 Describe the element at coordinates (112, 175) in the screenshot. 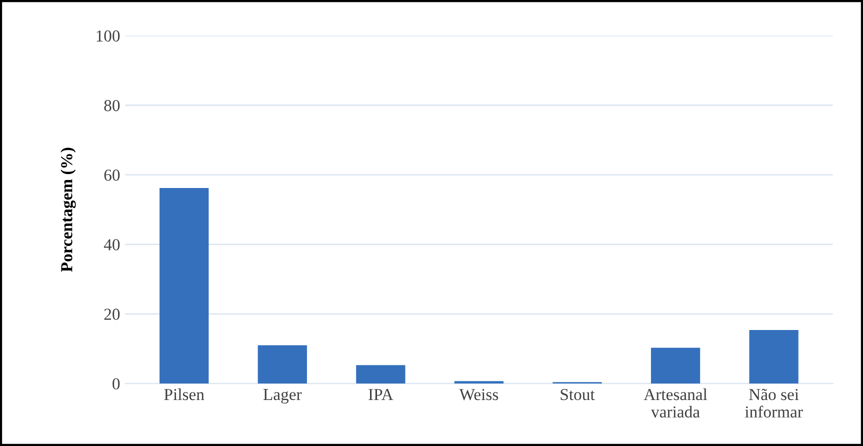

I see `y-tick-label: 60` at that location.